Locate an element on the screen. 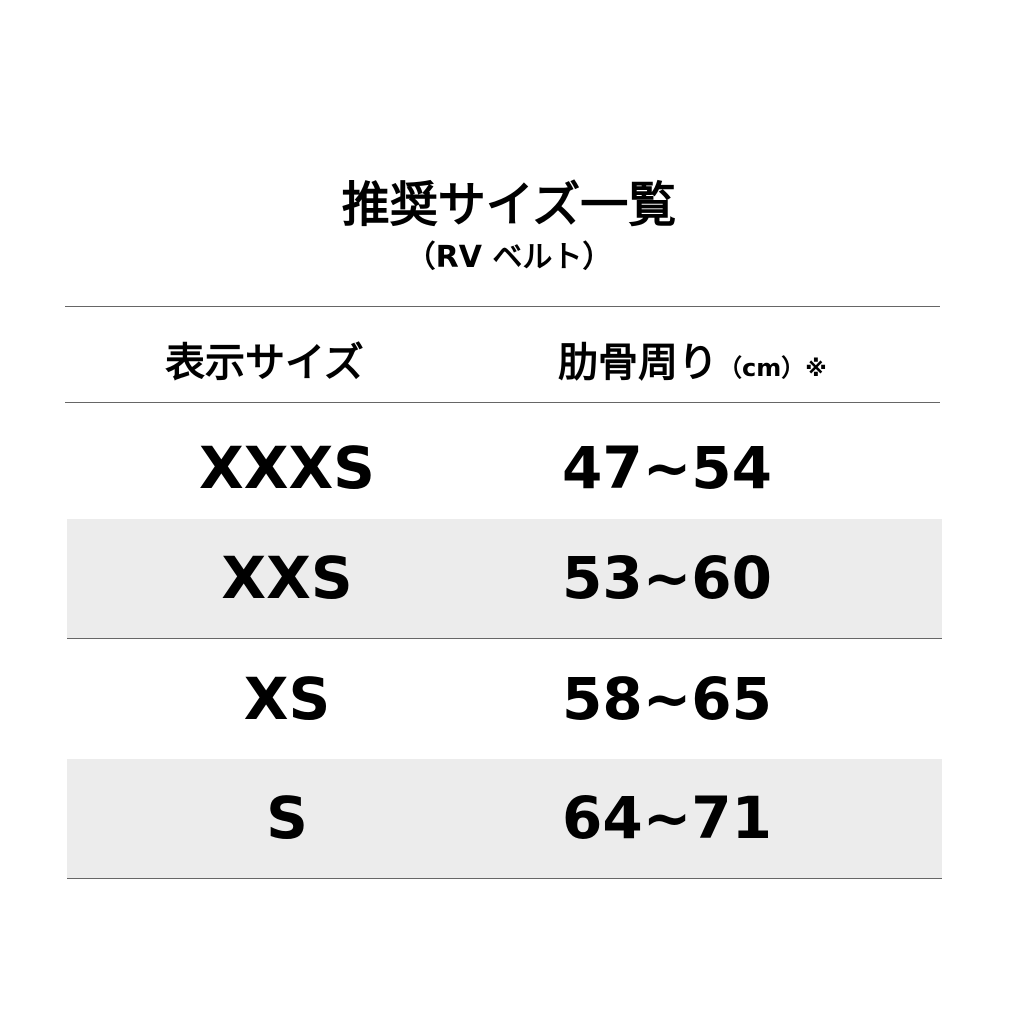  header-unit: （cm） is located at coordinates (762, 368).